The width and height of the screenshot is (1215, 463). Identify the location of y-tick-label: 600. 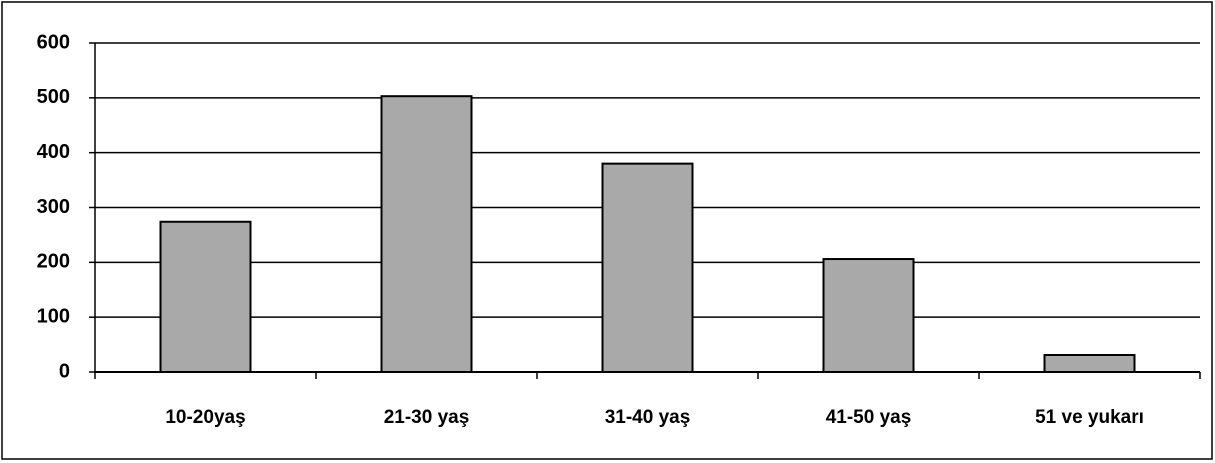
(53, 42).